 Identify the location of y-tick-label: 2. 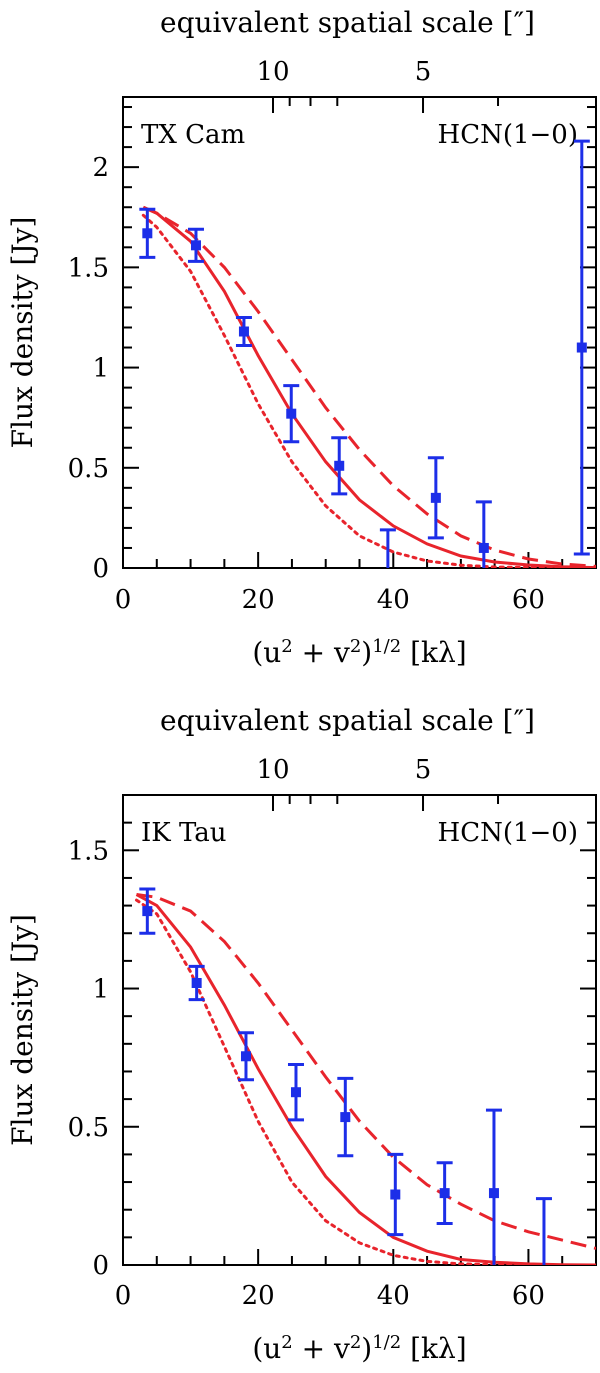
(100, 168).